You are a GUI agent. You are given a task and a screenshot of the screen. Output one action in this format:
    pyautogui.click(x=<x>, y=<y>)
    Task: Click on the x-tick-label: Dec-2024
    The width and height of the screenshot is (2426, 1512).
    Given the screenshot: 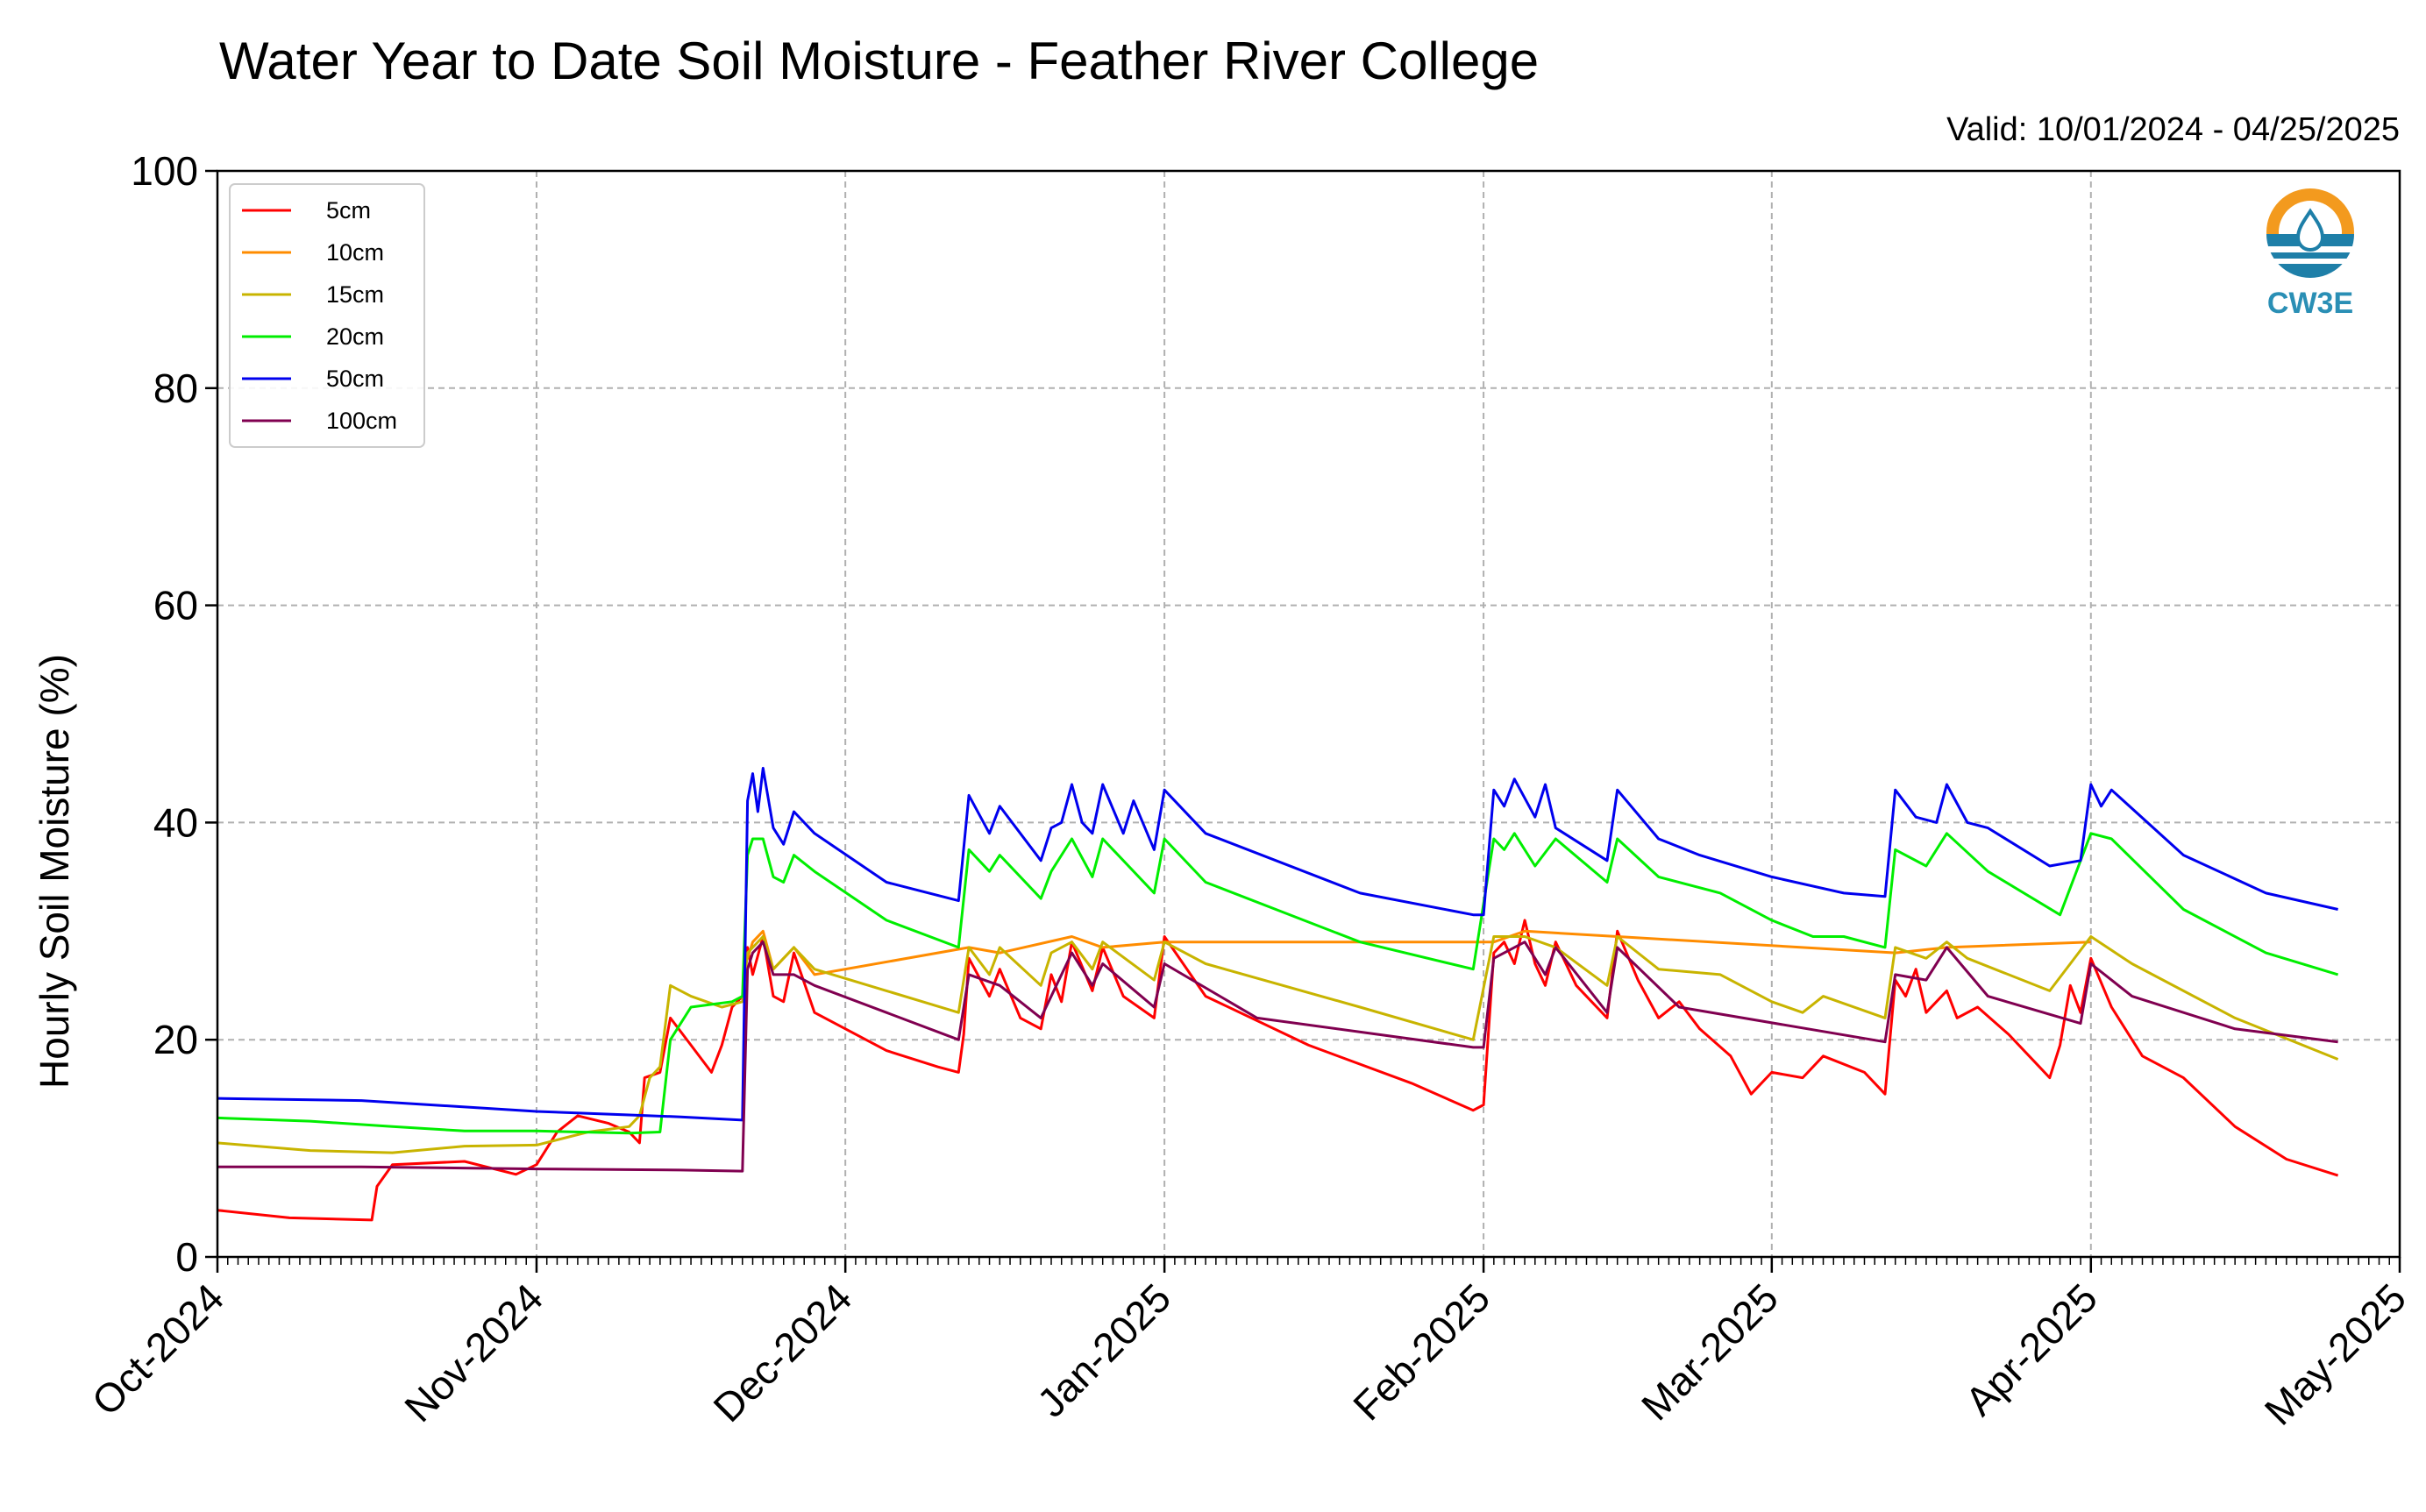 What is the action you would take?
    pyautogui.click(x=782, y=1352)
    